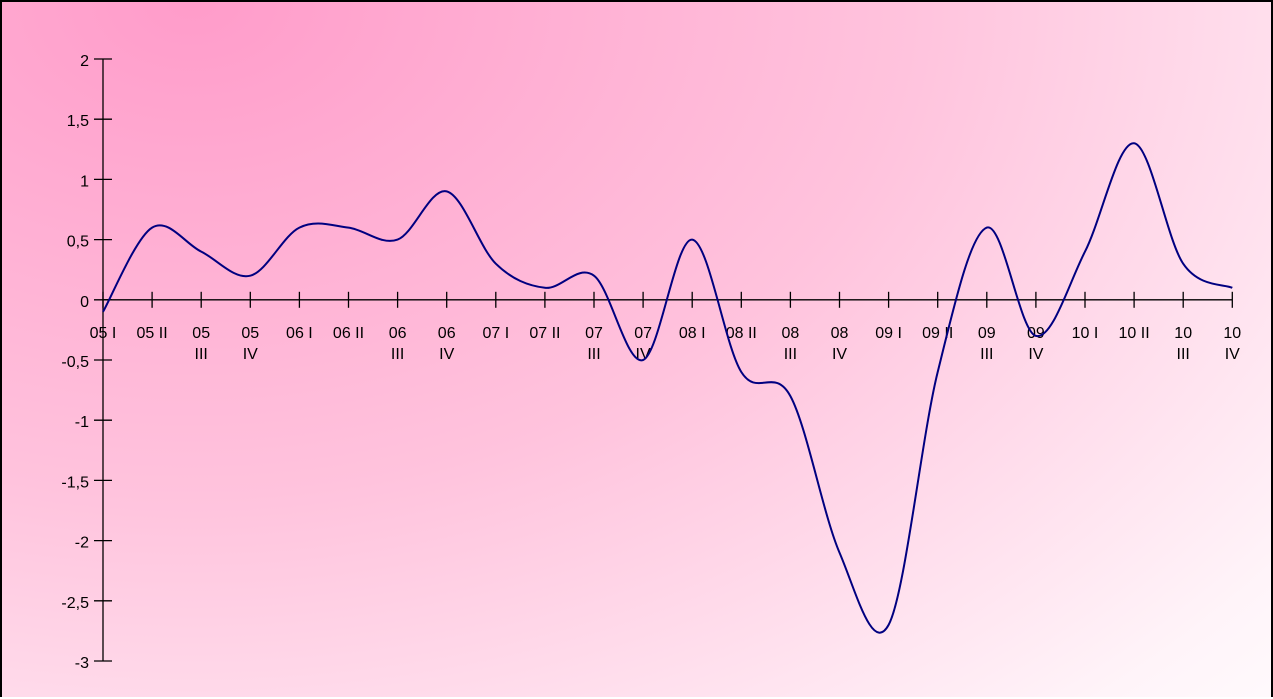  What do you see at coordinates (84, 61) in the screenshot?
I see `y-tick-label: 2` at bounding box center [84, 61].